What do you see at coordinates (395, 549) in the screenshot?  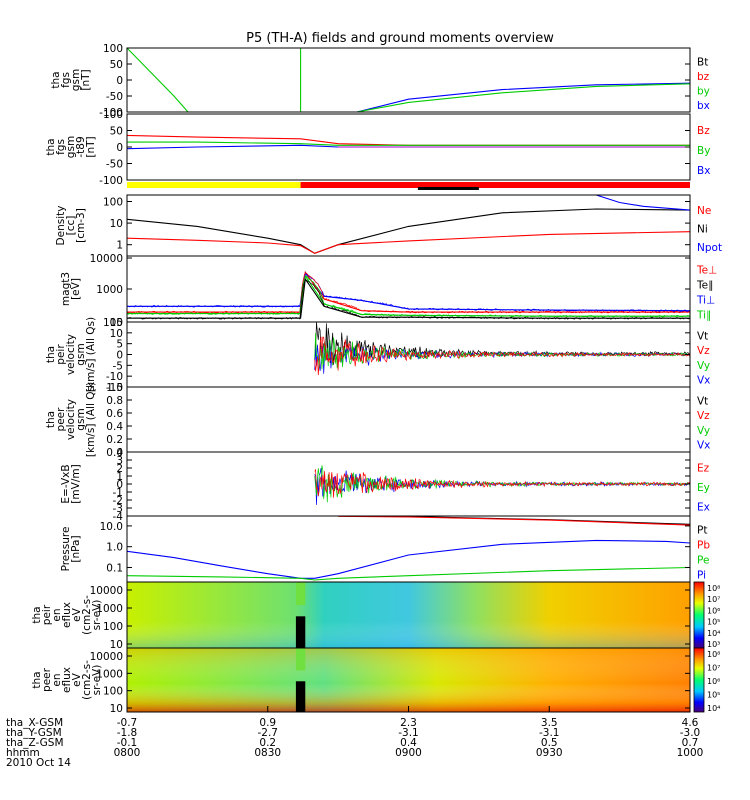 I see `panel-pressure: 10.0 1.0 0.1` at bounding box center [395, 549].